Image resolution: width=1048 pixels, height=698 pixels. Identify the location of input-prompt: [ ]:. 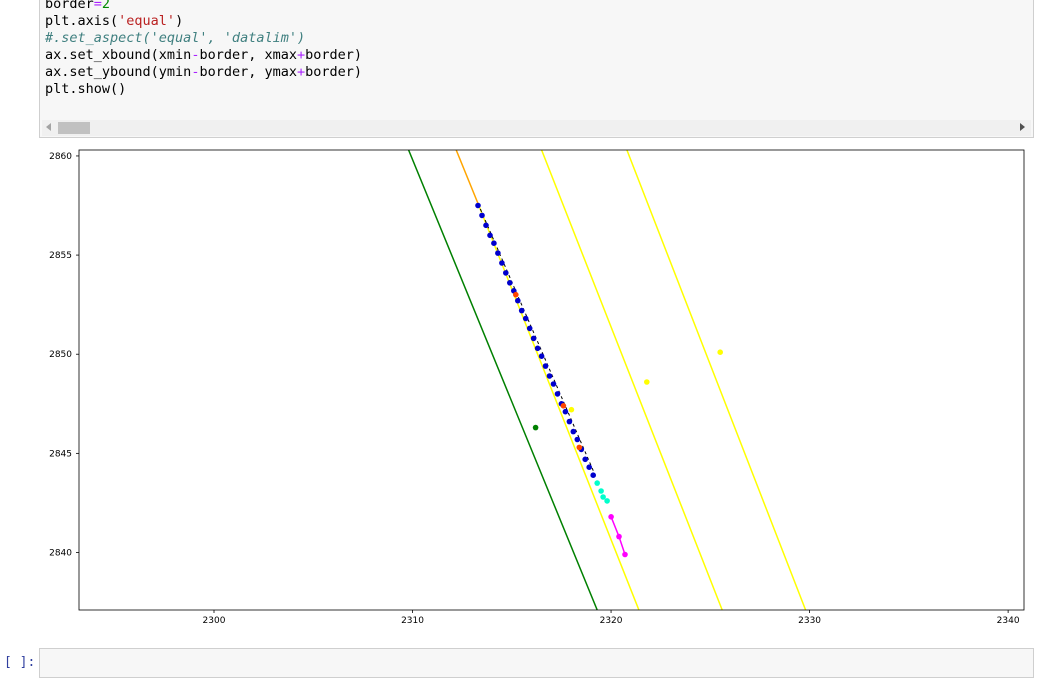
(20, 662).